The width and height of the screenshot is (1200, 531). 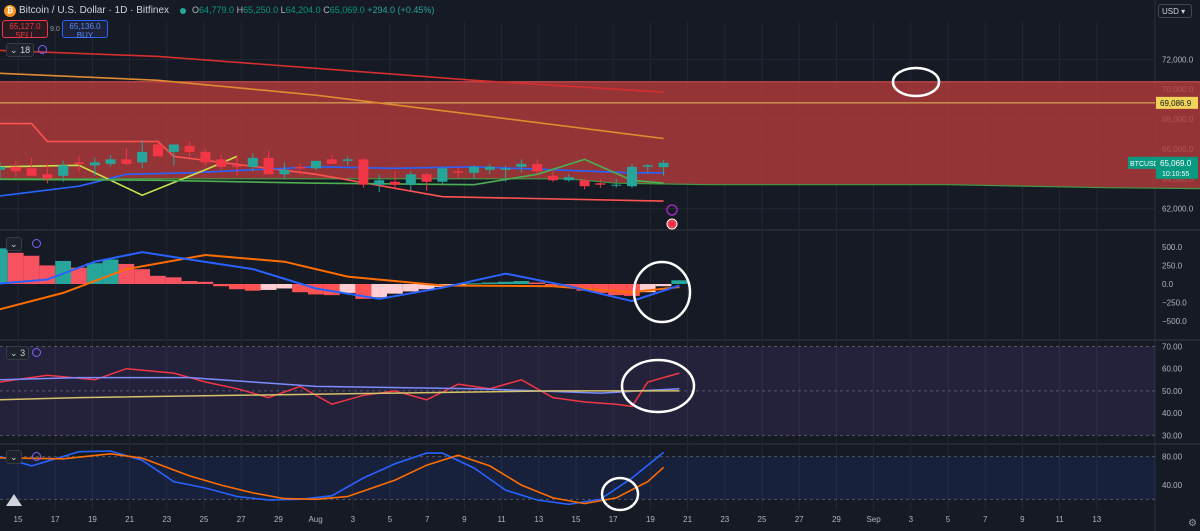 I want to click on rsi-panel-toggle: ⌄ 3, so click(x=18, y=353).